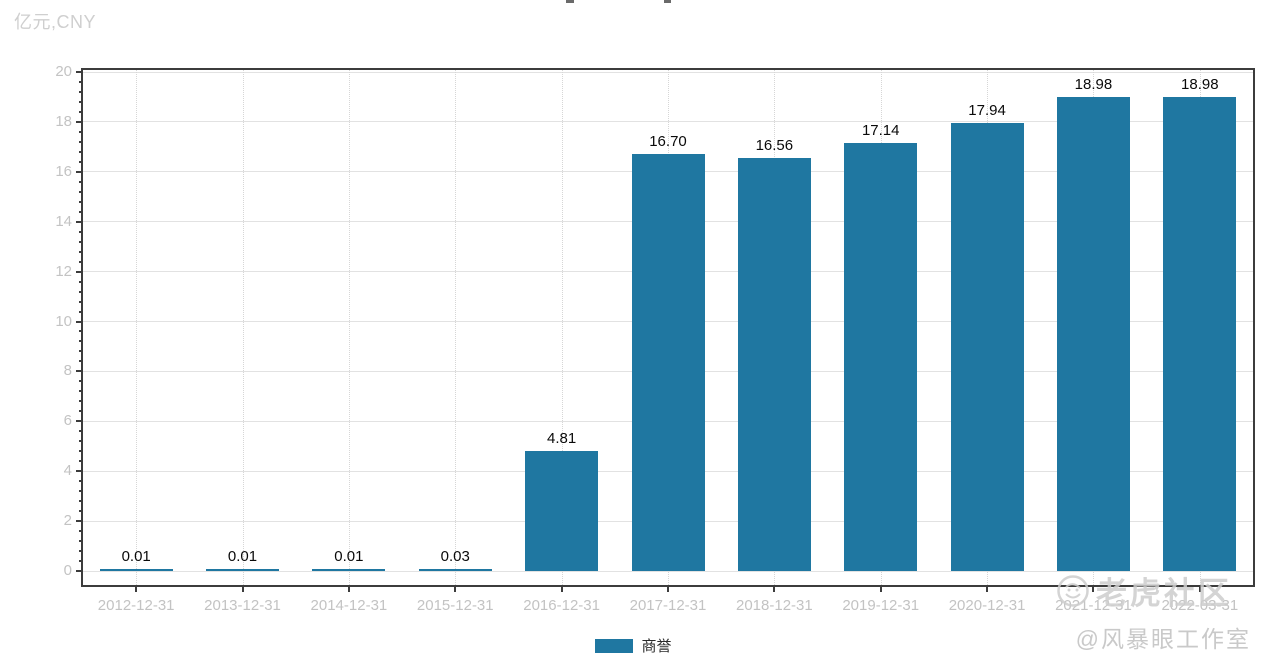  What do you see at coordinates (242, 605) in the screenshot?
I see `x-axis-tick-label: 2013-12-31` at bounding box center [242, 605].